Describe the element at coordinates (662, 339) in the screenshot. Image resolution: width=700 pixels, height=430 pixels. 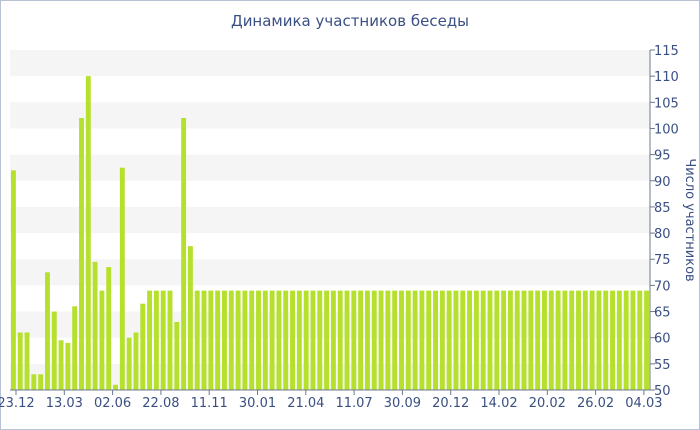
I see `y-tick-label: 60` at that location.